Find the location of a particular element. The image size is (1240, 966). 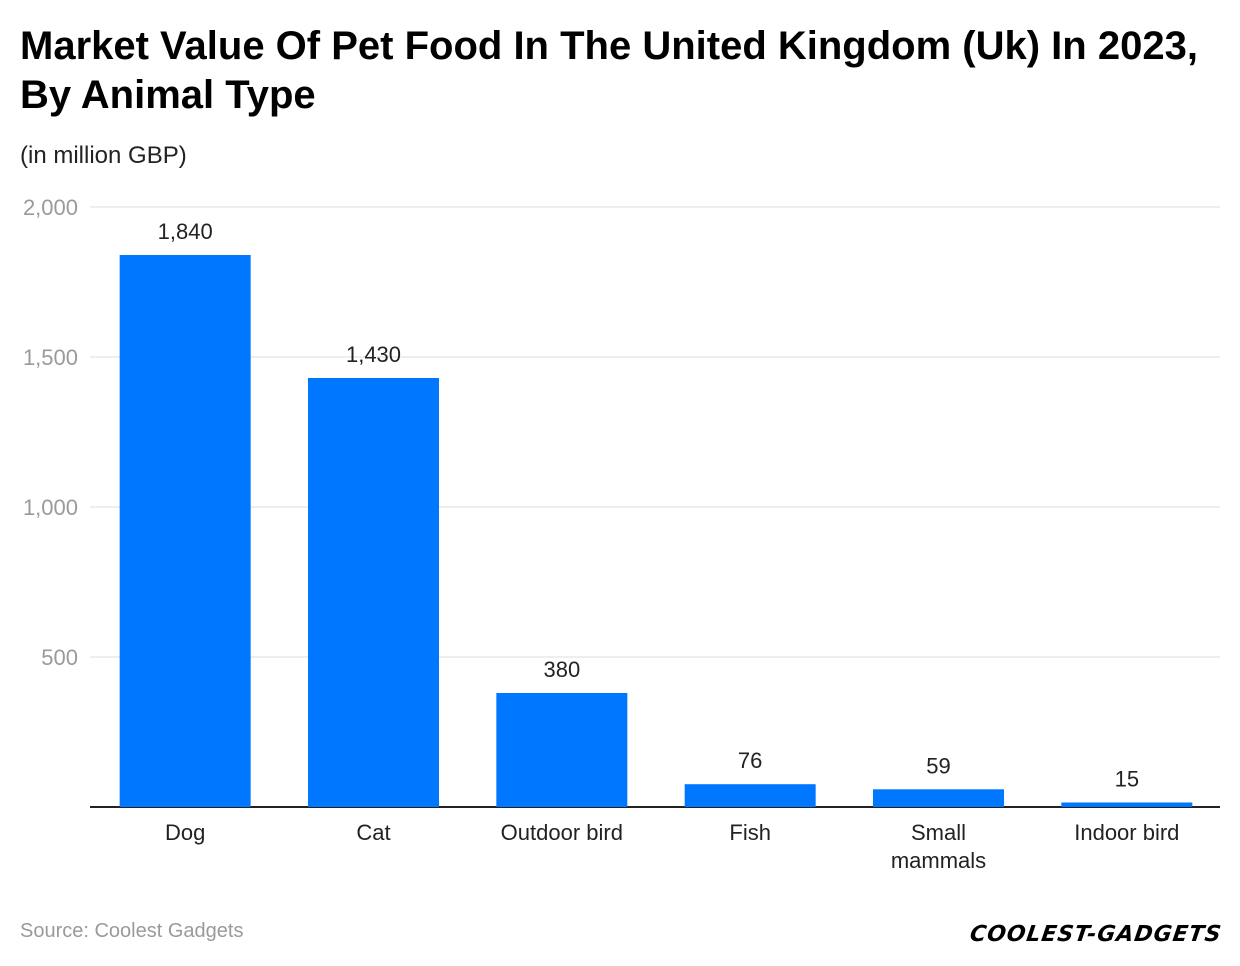

y-tick-label: 500 is located at coordinates (59, 657).